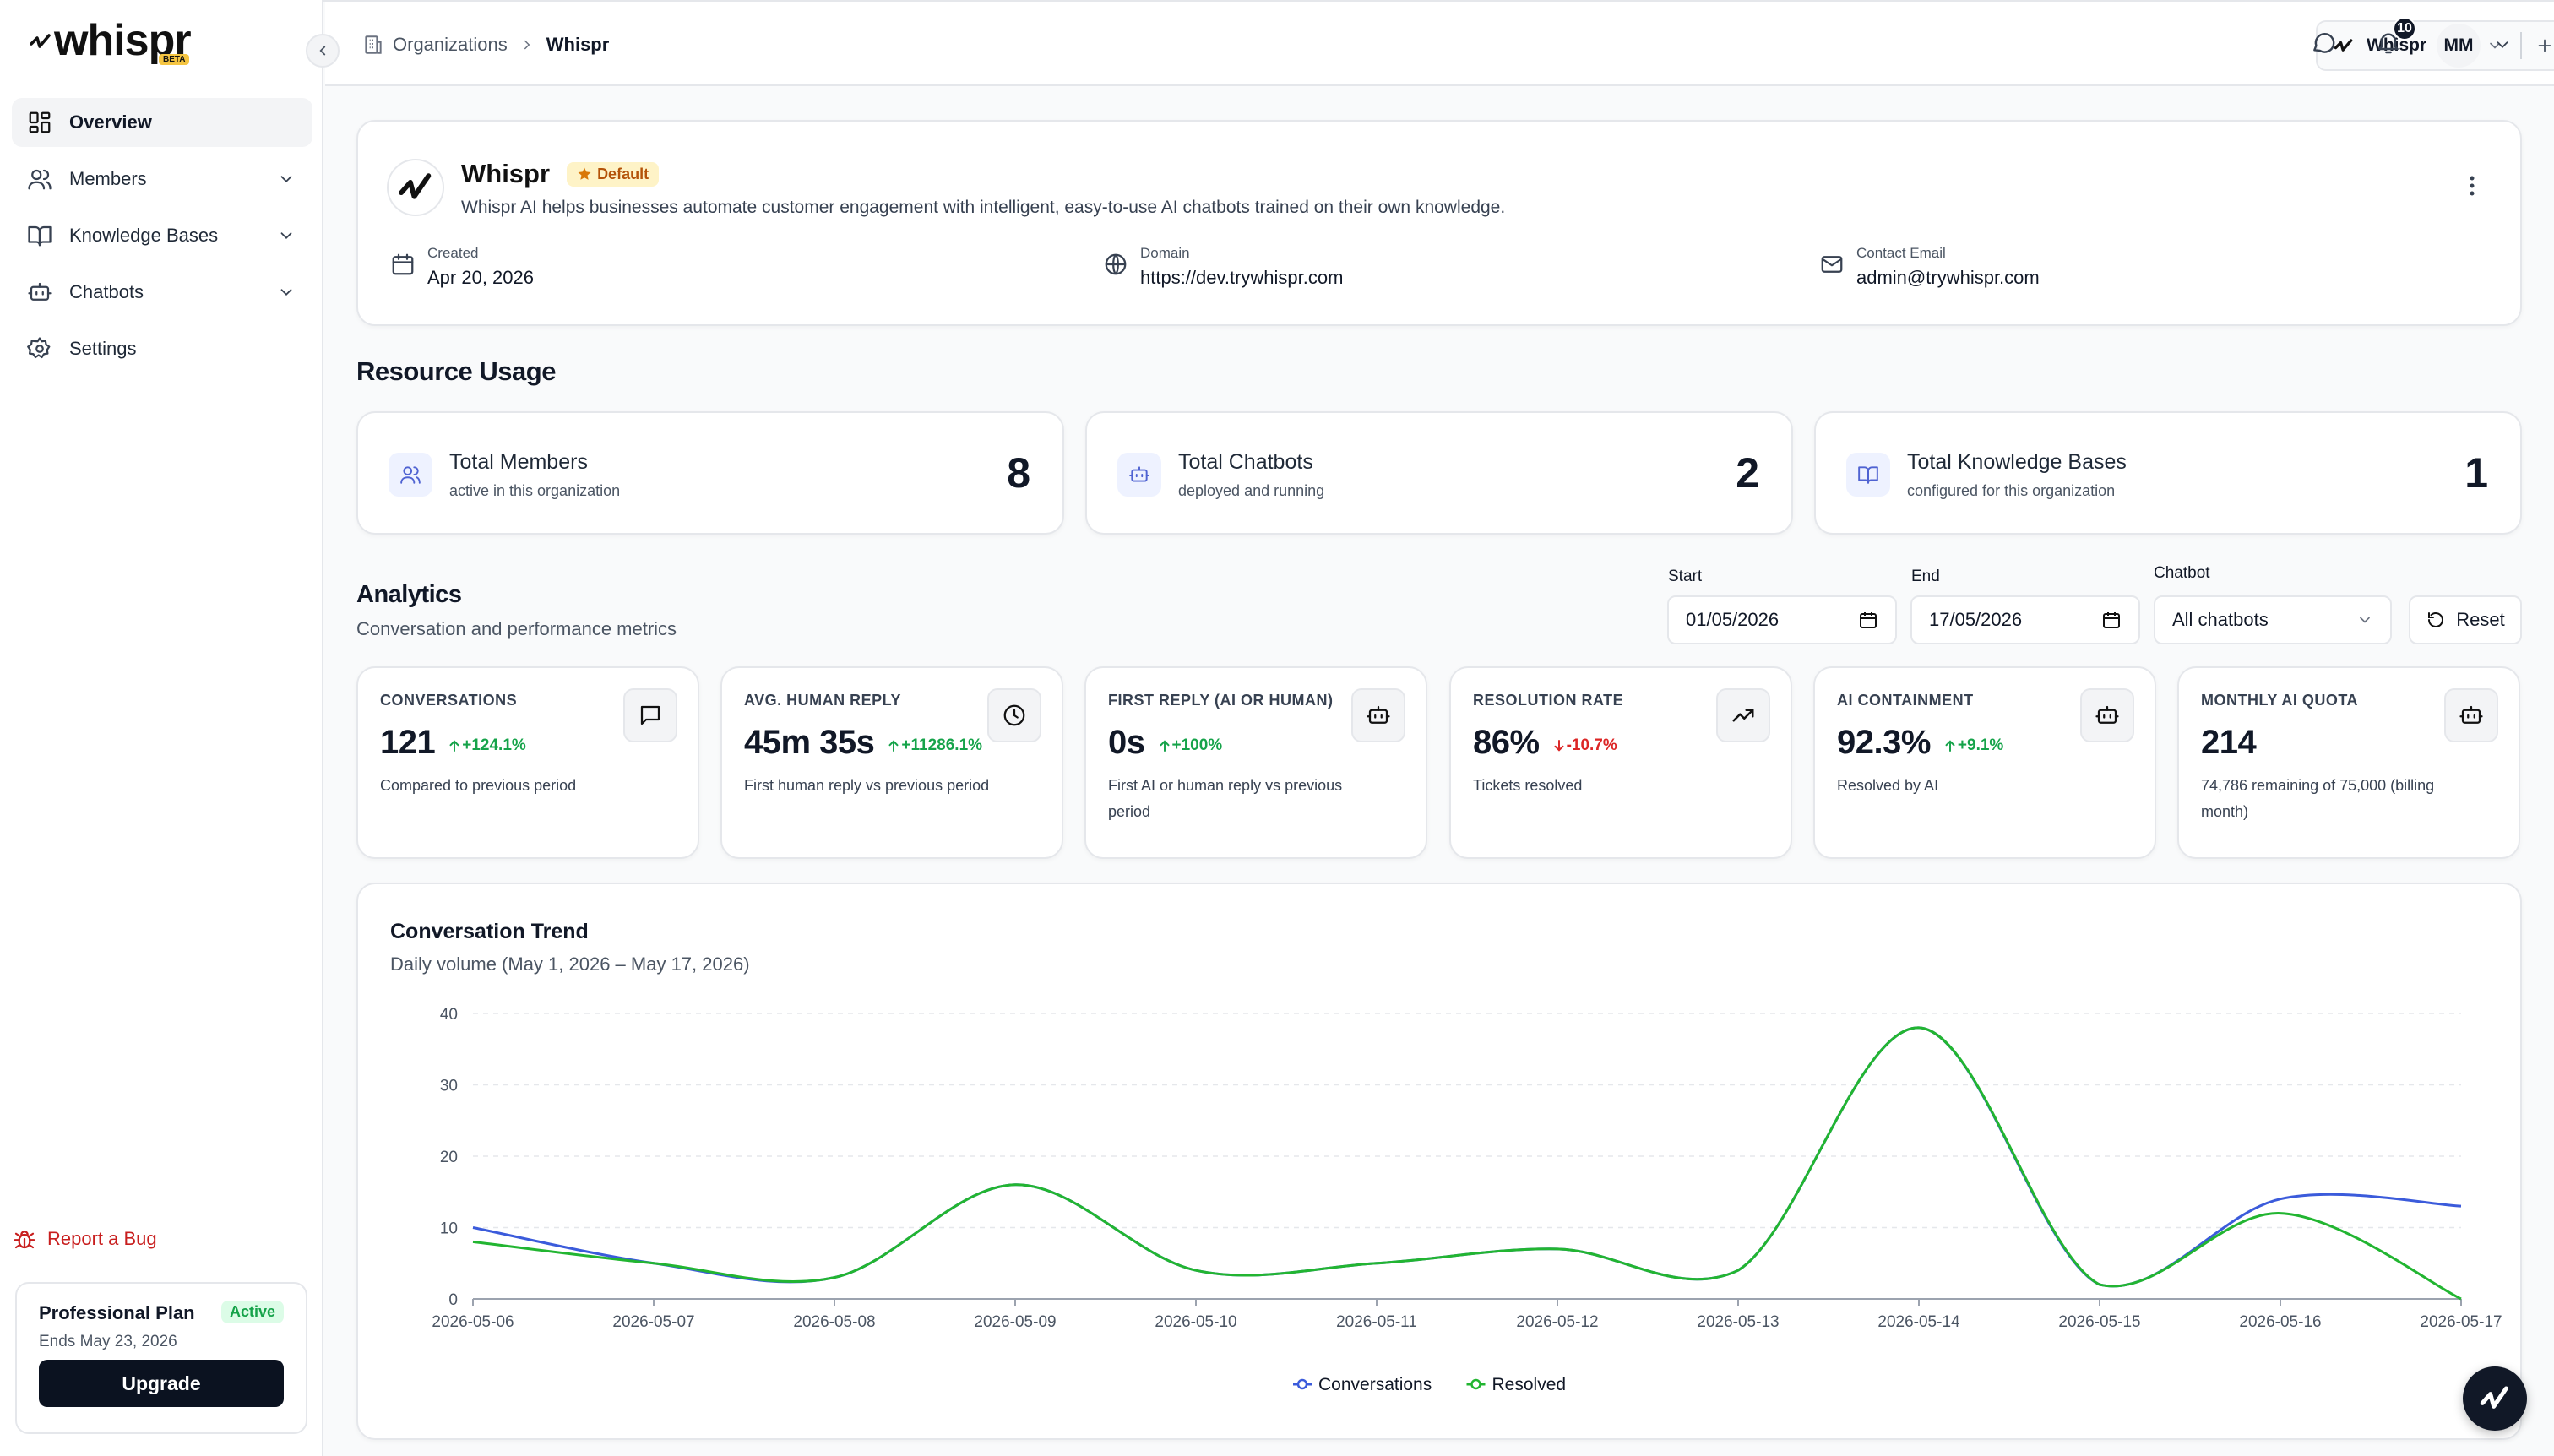 The width and height of the screenshot is (2554, 1456). I want to click on sidebar-item-knowledge-bases: Knowledge Bases, so click(162, 235).